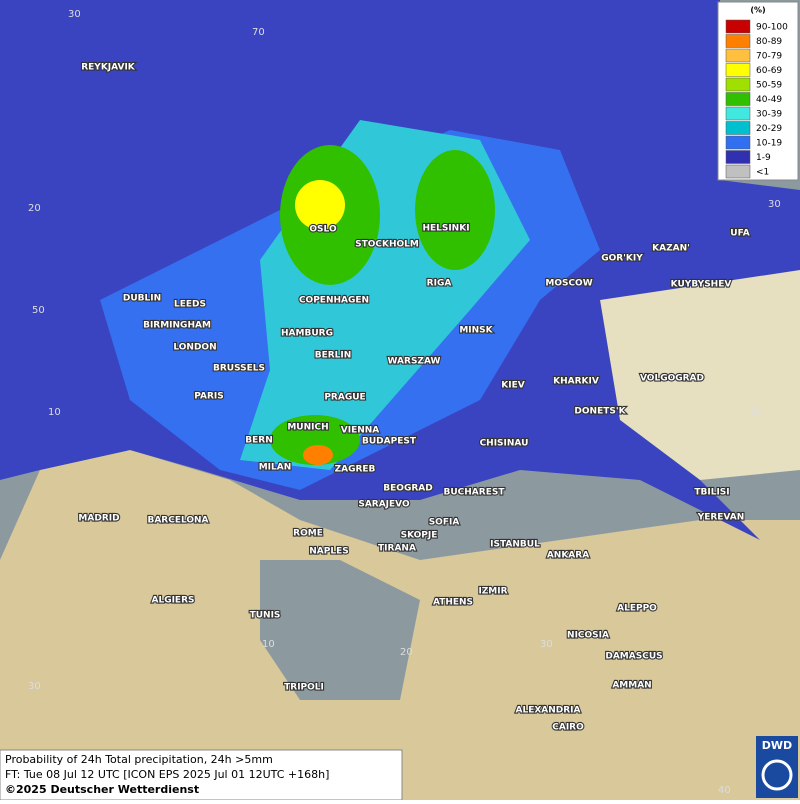  I want to click on caption-line: ©2025 Deutscher Wetterdienst, so click(102, 789).